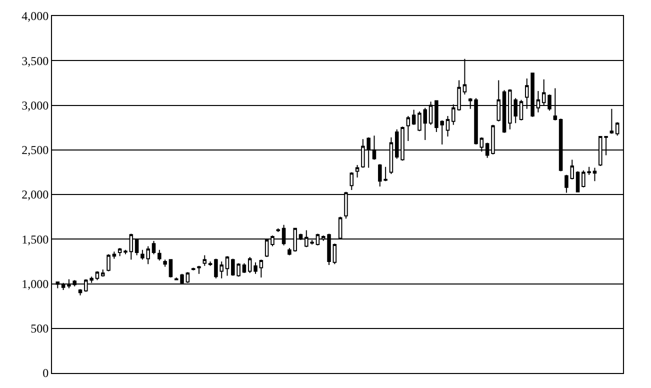 The height and width of the screenshot is (388, 651). I want to click on y-tick-label: 4,000, so click(35, 16).